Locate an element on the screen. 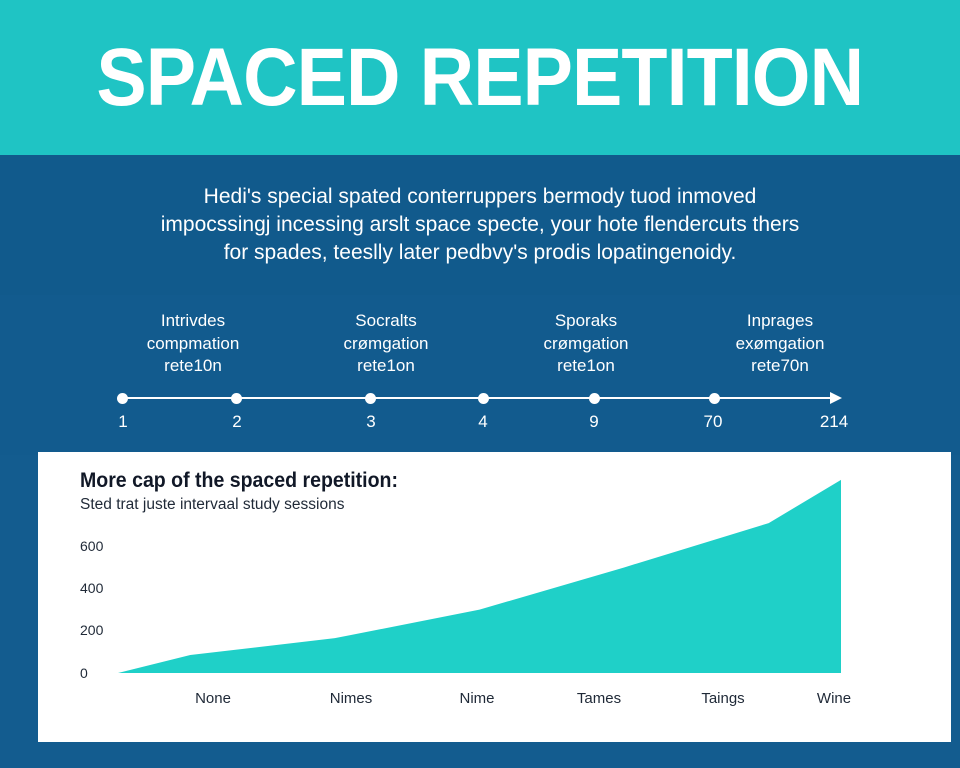 This screenshot has width=960, height=768. y-tick-label: 400 is located at coordinates (92, 588).